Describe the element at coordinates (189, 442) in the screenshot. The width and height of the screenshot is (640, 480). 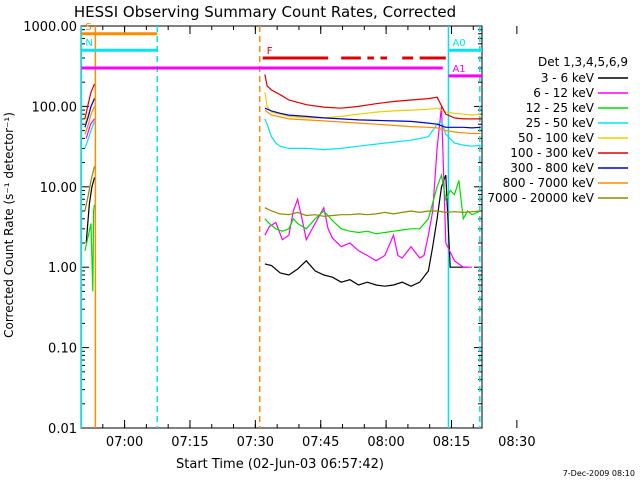
I see `x-tick-label: 07:15` at that location.